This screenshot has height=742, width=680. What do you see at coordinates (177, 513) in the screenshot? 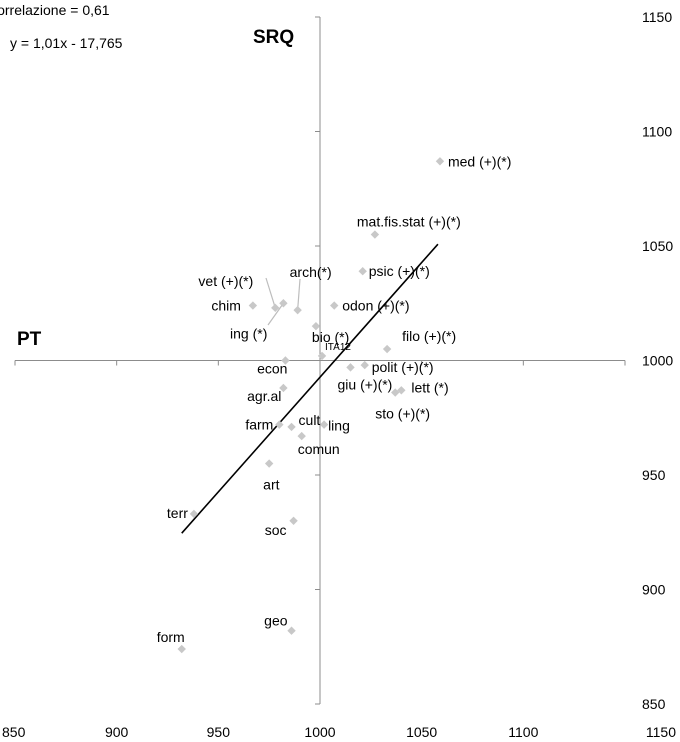
I see `data-point-label: terr` at bounding box center [177, 513].